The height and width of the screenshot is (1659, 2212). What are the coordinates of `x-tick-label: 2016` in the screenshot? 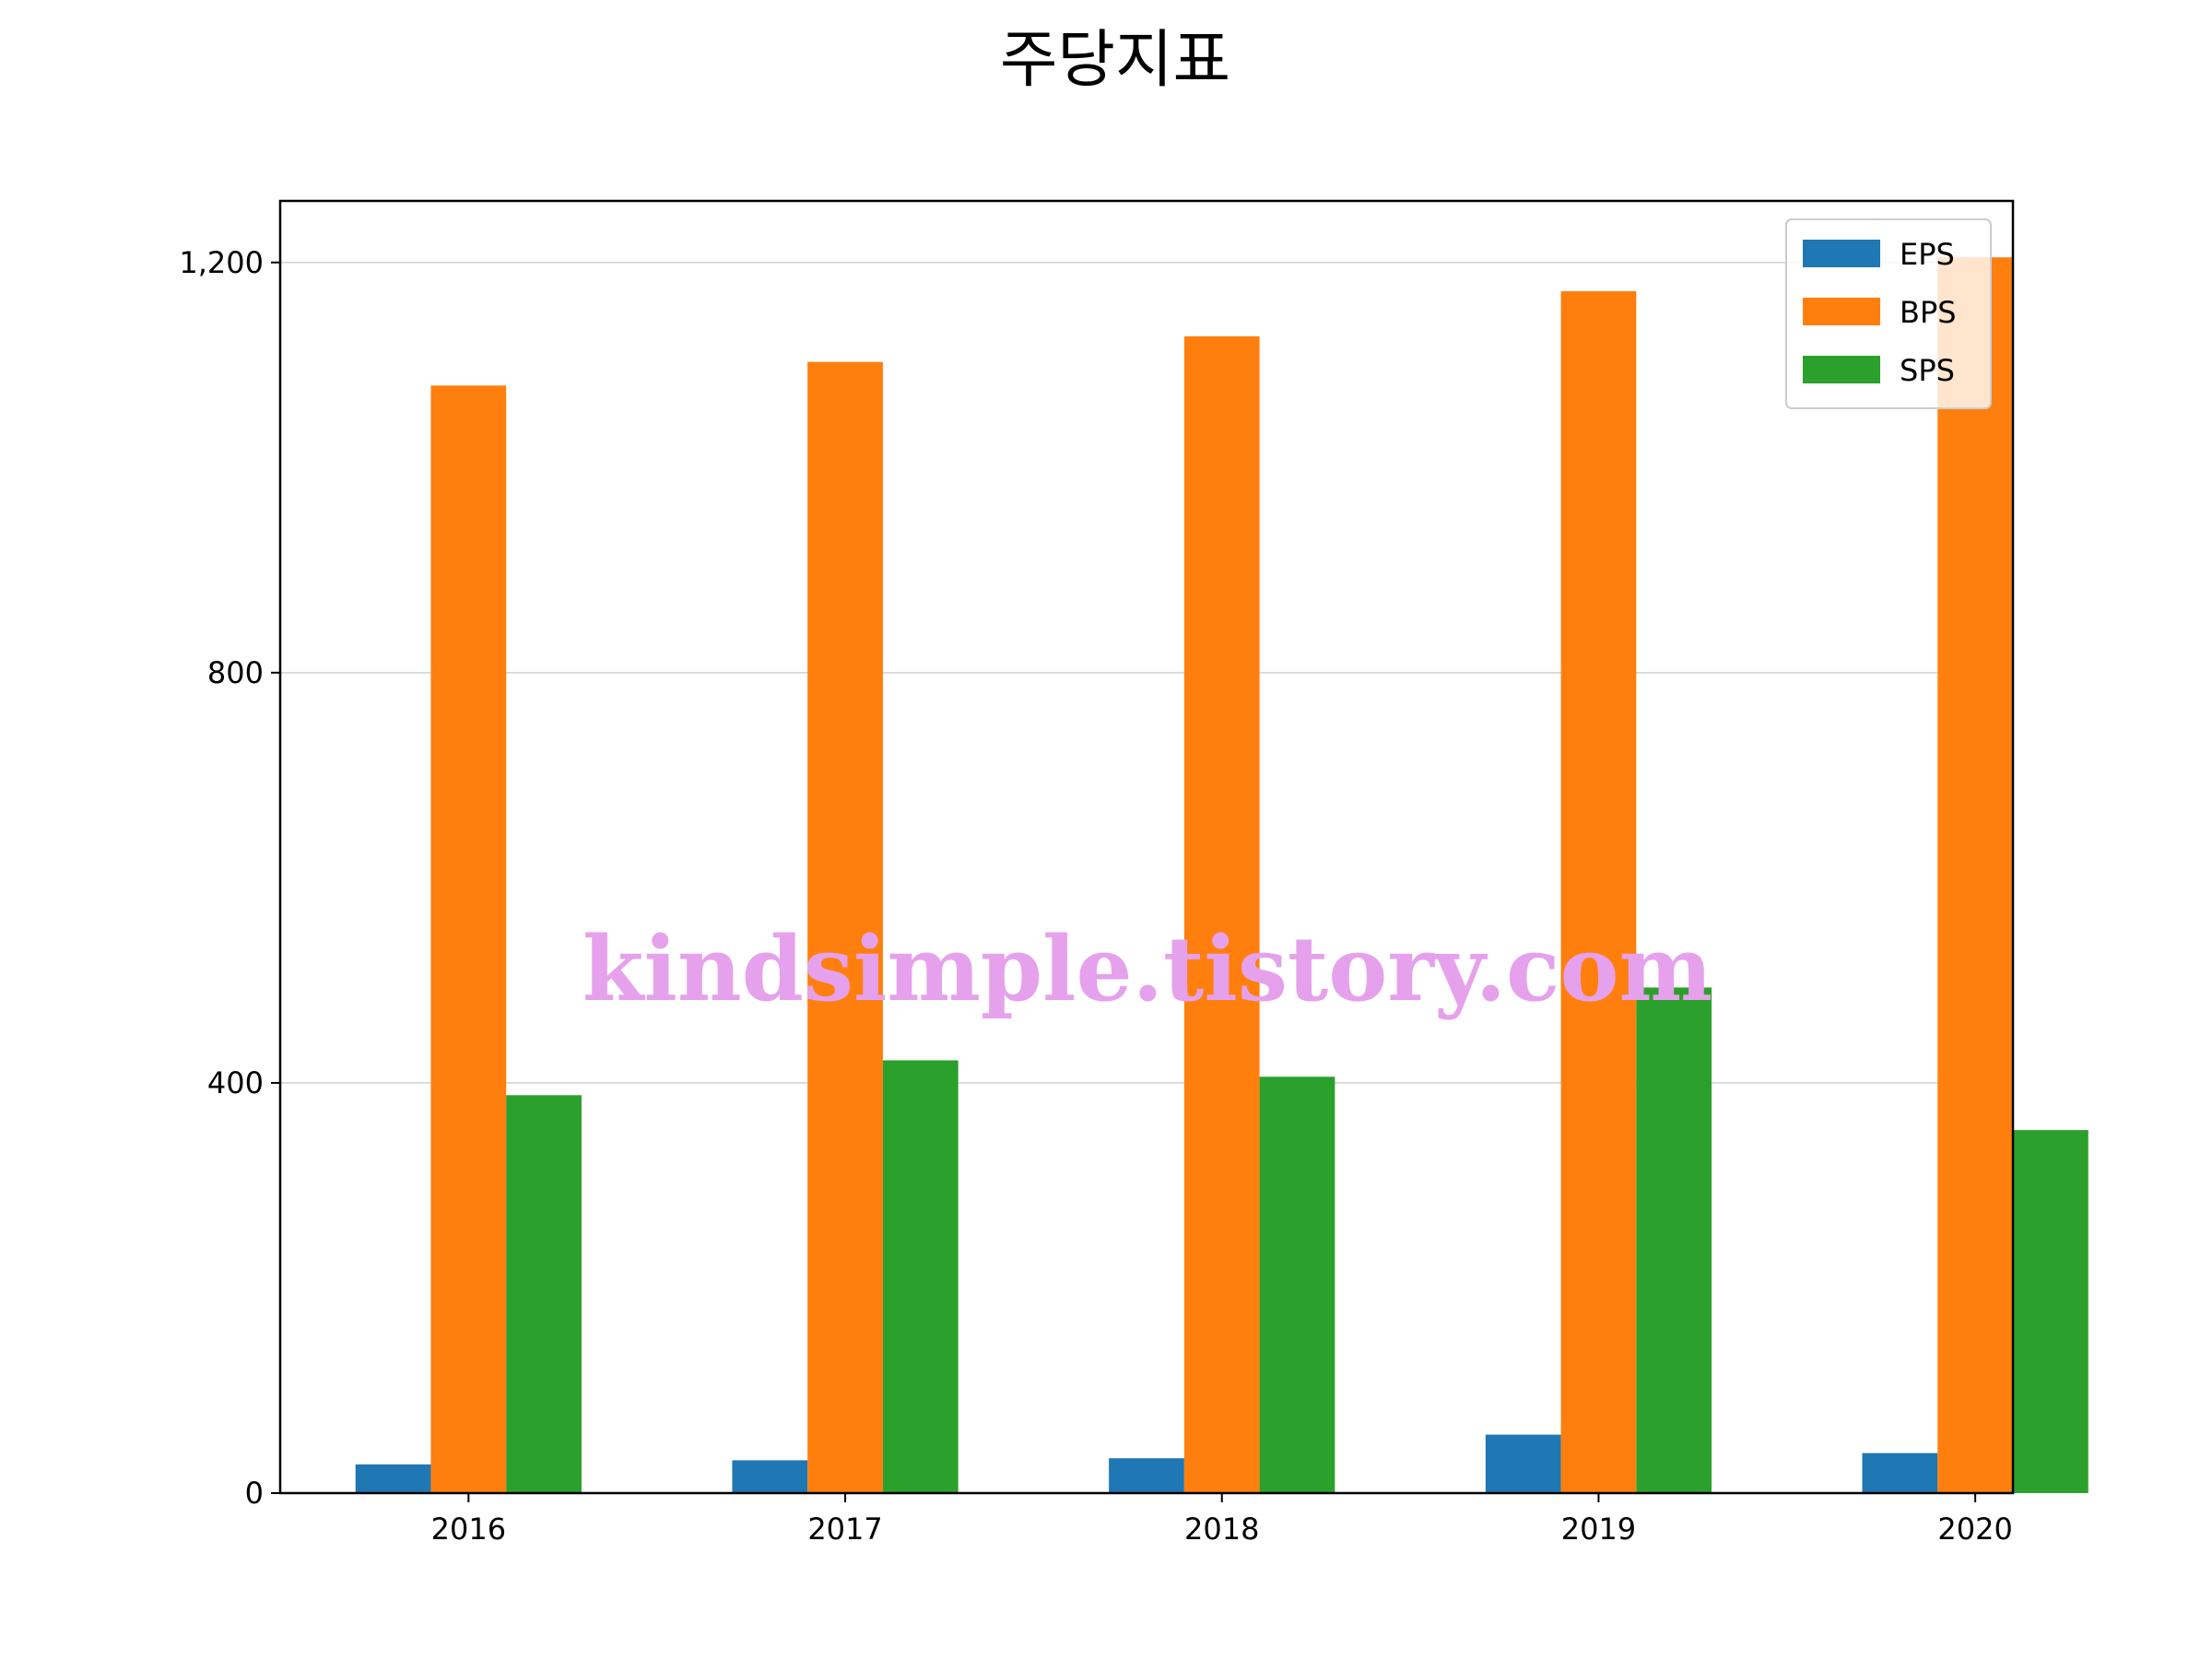 It's located at (468, 1529).